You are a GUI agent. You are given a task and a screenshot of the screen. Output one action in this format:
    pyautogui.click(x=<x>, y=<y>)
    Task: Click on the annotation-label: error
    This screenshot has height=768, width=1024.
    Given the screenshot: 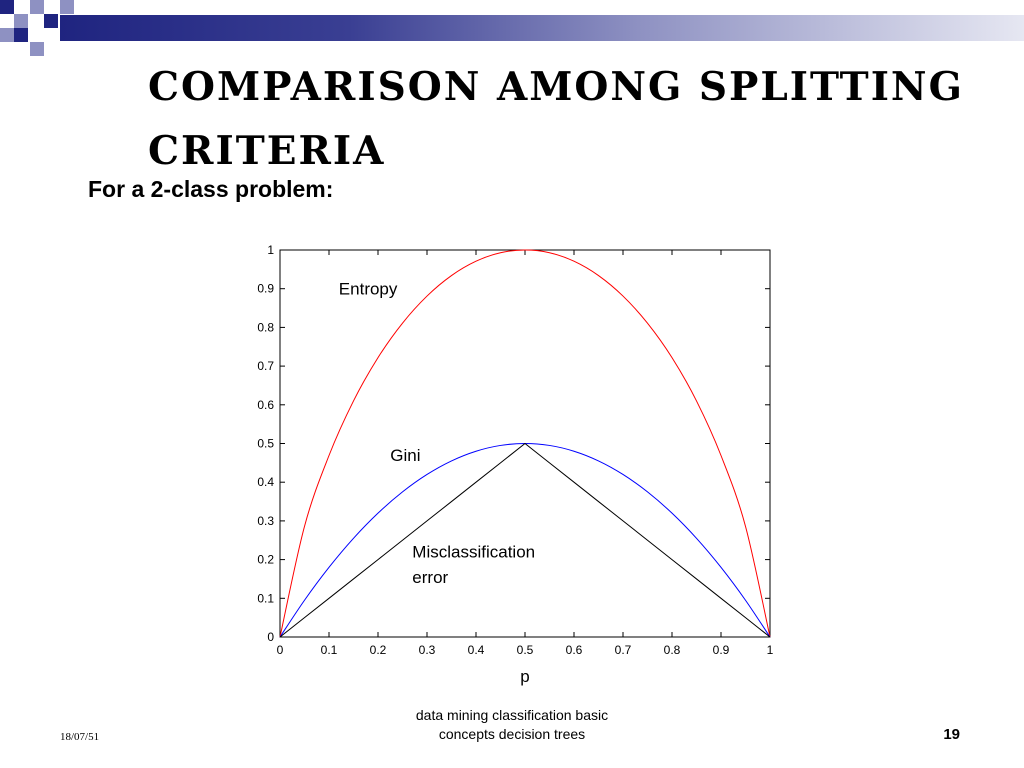 What is the action you would take?
    pyautogui.click(x=430, y=577)
    